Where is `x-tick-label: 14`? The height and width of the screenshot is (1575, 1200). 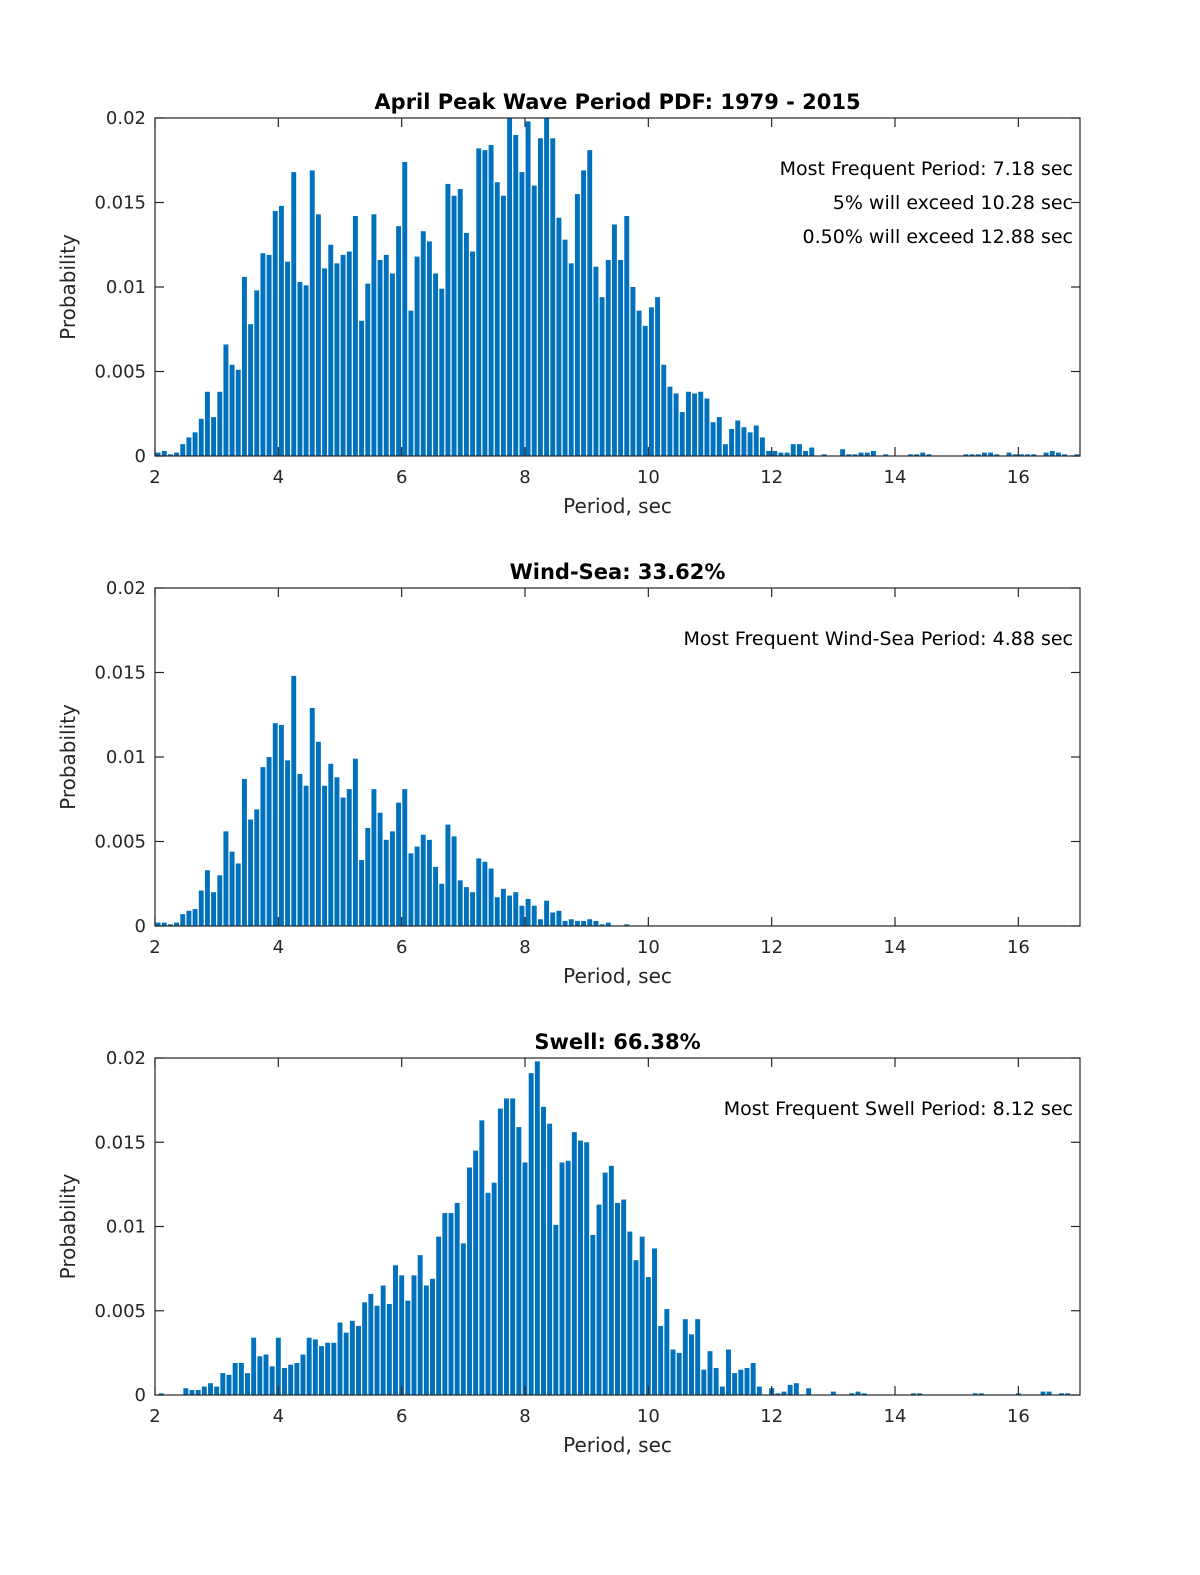
x-tick-label: 14 is located at coordinates (895, 477).